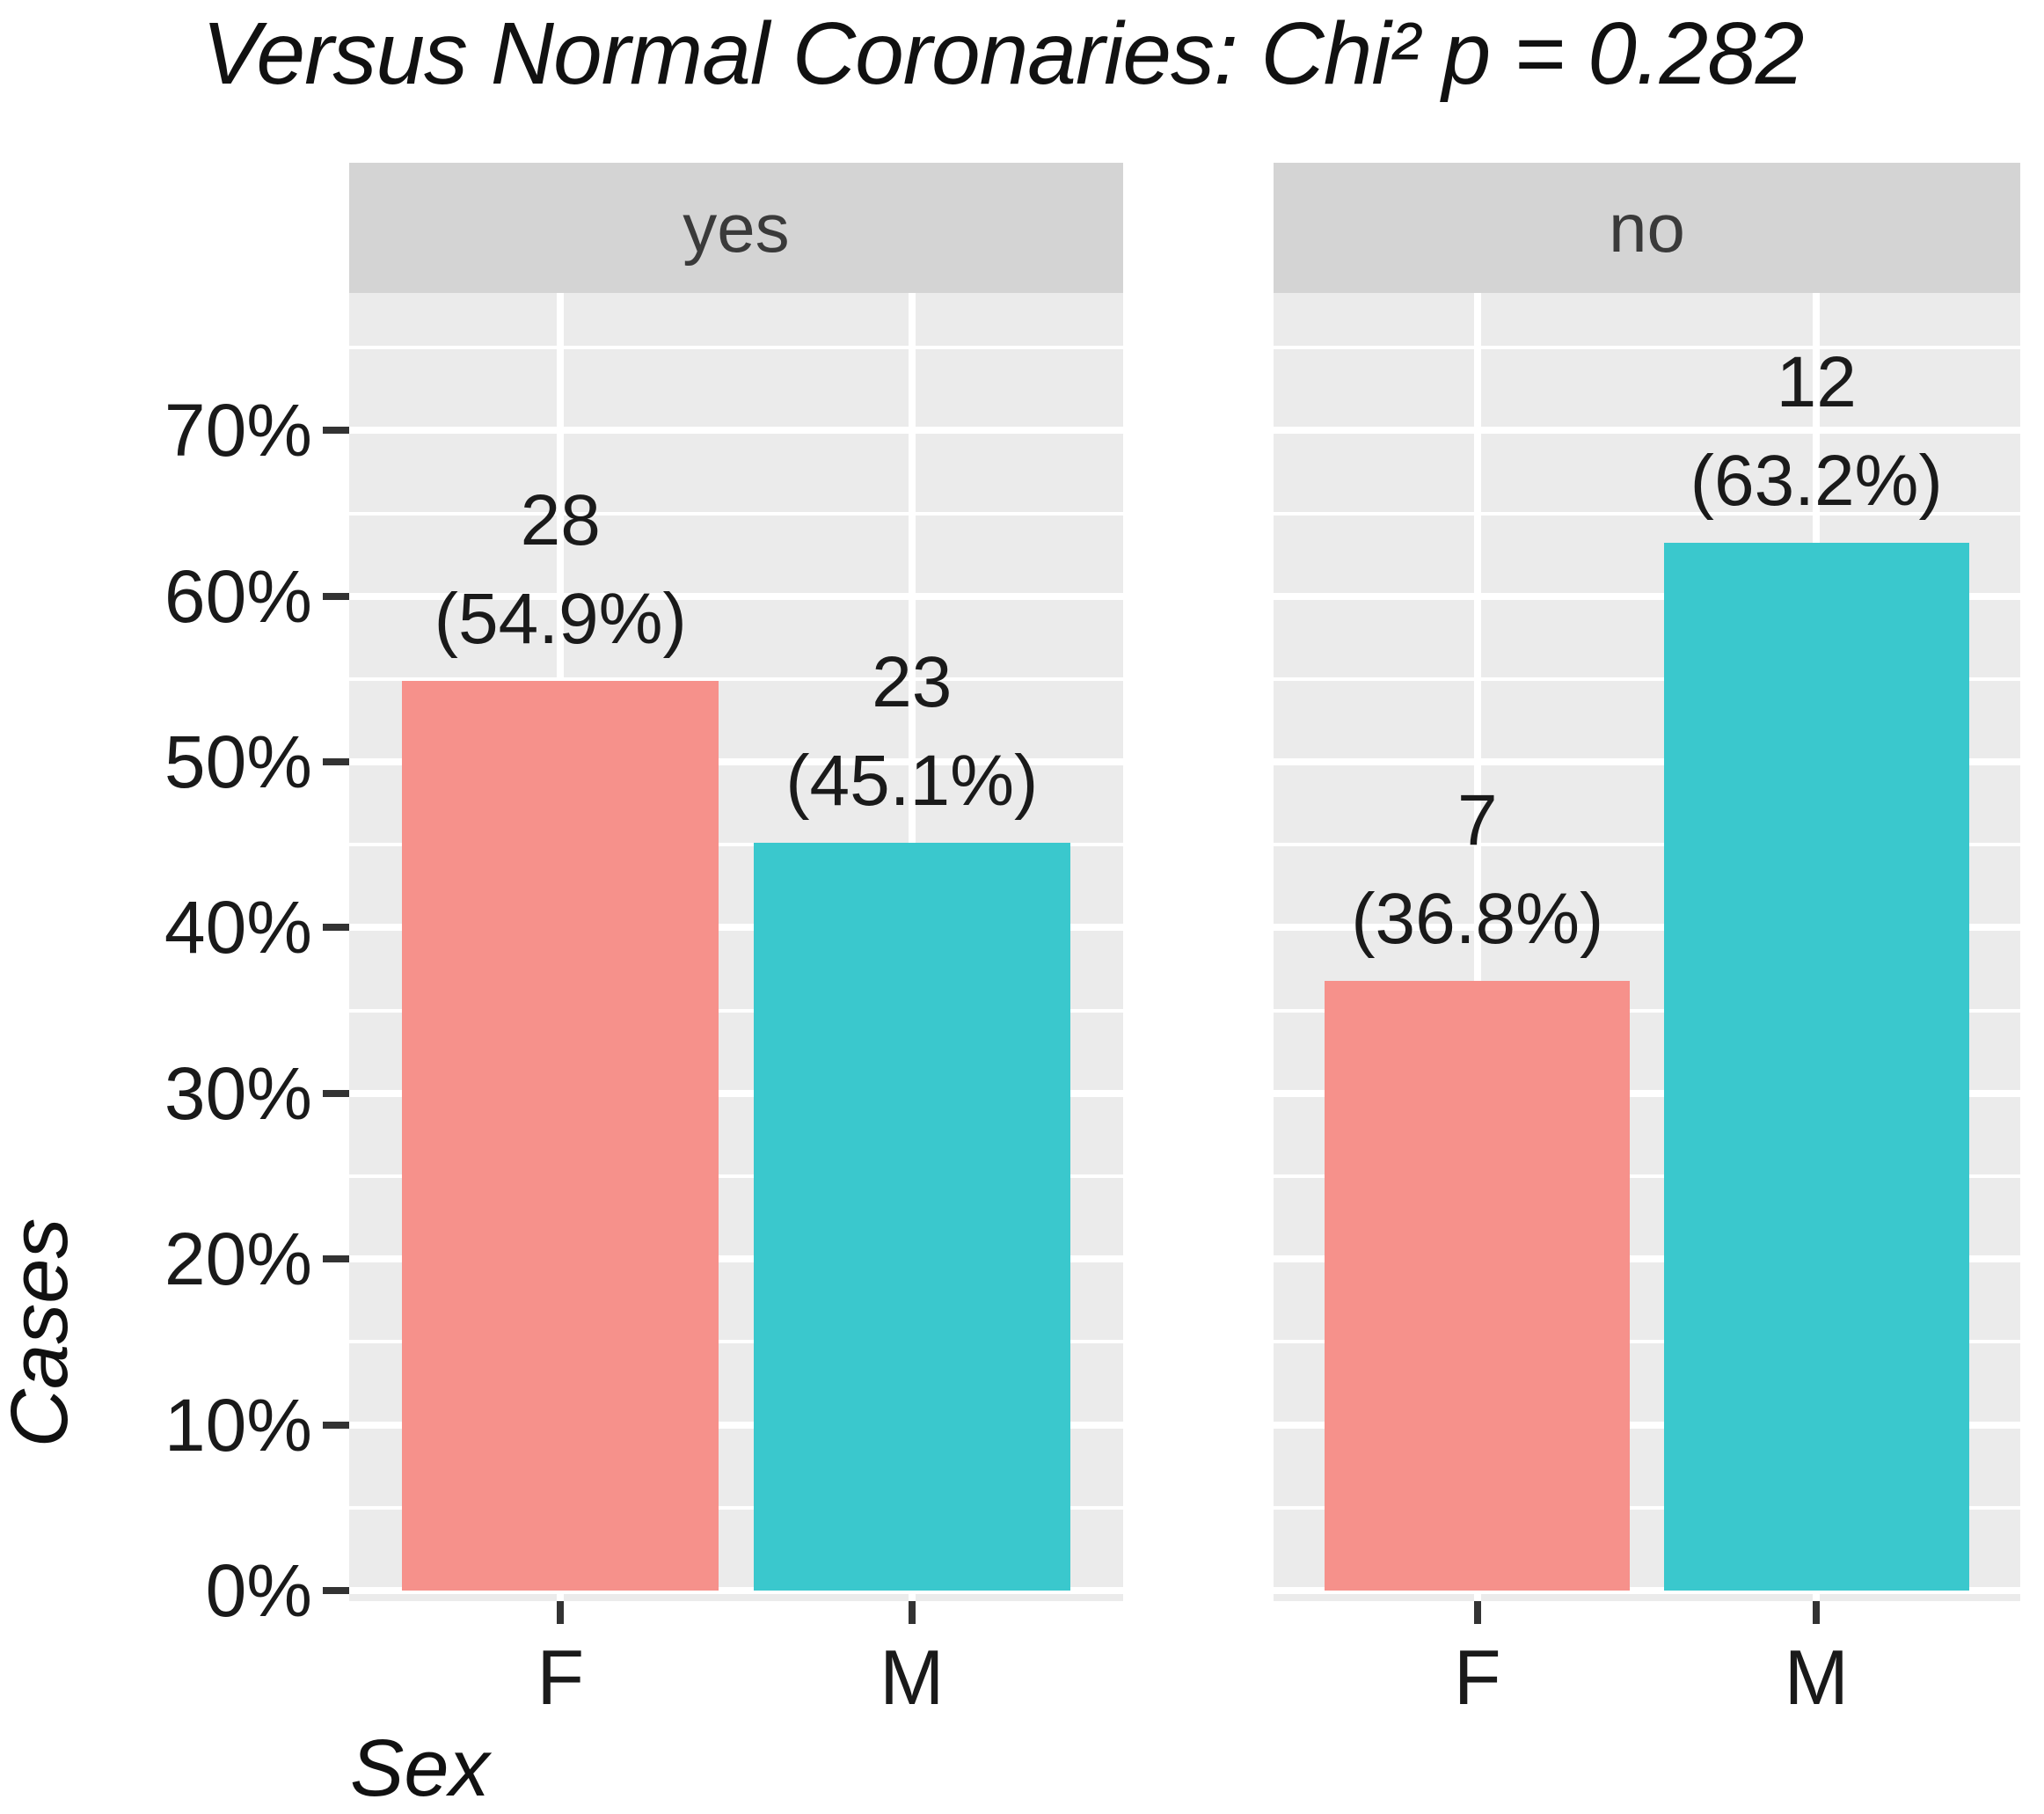  Describe the element at coordinates (238, 596) in the screenshot. I see `y-tick-label-60: 60%` at that location.